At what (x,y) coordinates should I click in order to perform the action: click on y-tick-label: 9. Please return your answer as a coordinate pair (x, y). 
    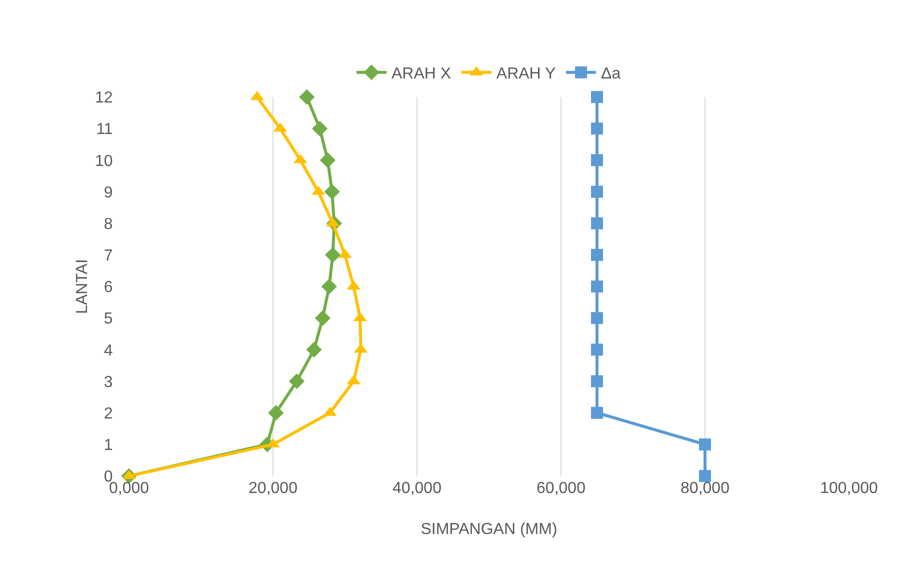
    Looking at the image, I should click on (108, 193).